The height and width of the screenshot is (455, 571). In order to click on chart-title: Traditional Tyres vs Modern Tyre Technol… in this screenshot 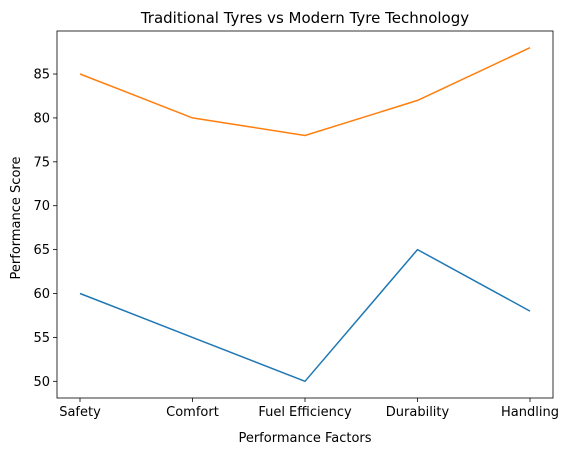, I will do `click(304, 18)`.